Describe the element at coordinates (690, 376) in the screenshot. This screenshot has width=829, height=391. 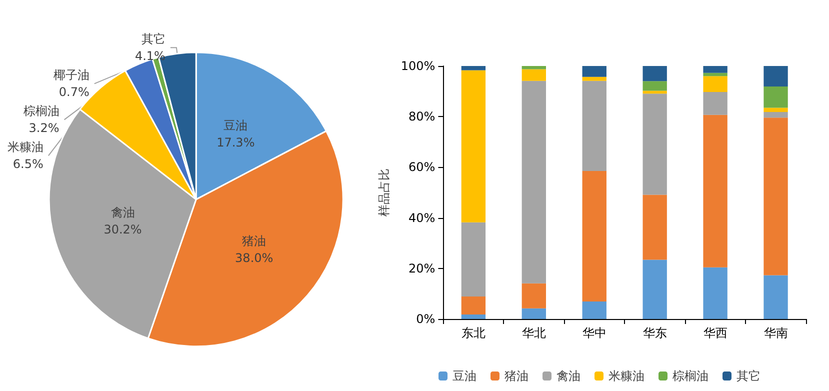
I see `legend-label: 棕榈油` at that location.